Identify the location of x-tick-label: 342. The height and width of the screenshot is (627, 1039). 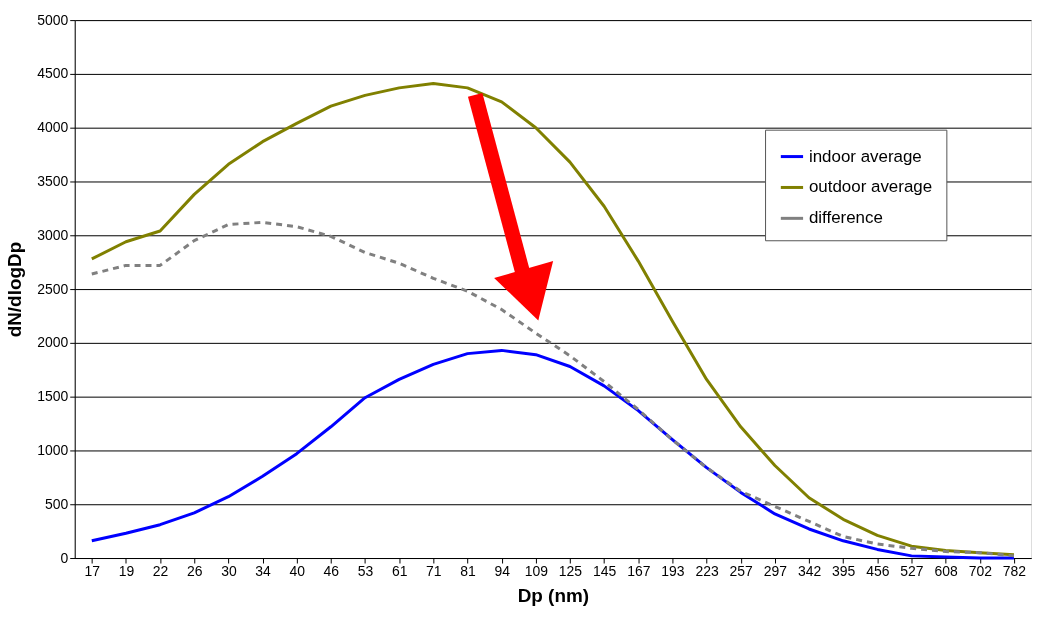
(809, 571).